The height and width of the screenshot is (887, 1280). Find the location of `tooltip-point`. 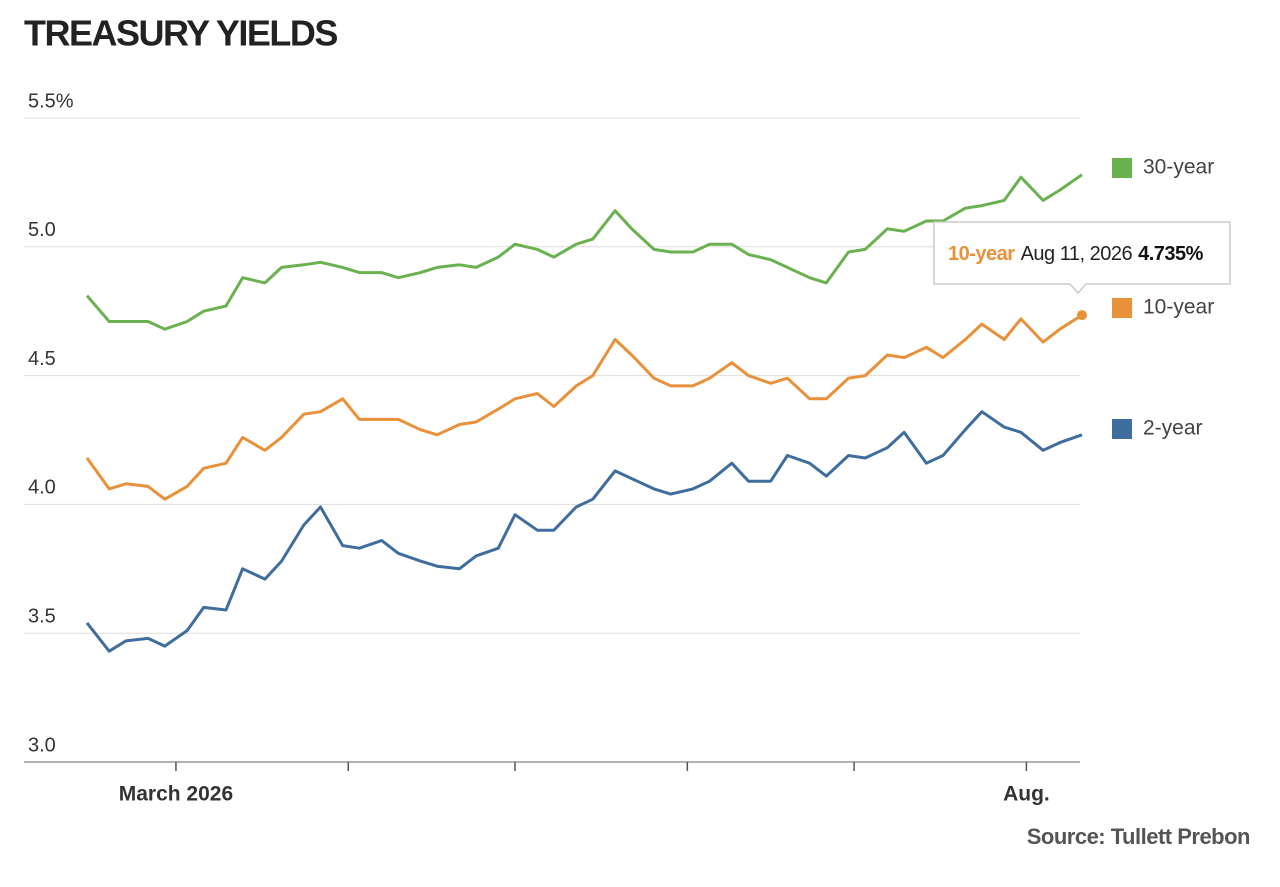

tooltip-point is located at coordinates (1082, 315).